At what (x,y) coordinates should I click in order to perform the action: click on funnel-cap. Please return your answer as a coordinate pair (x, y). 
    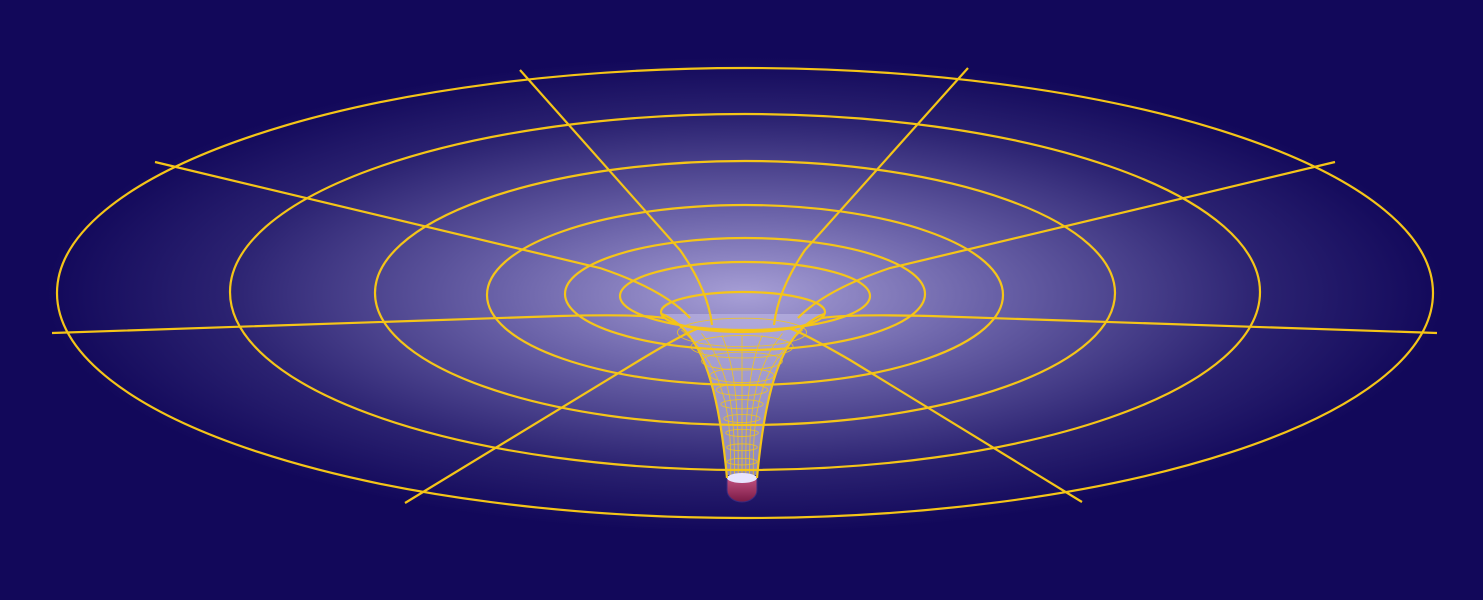
    Looking at the image, I should click on (742, 490).